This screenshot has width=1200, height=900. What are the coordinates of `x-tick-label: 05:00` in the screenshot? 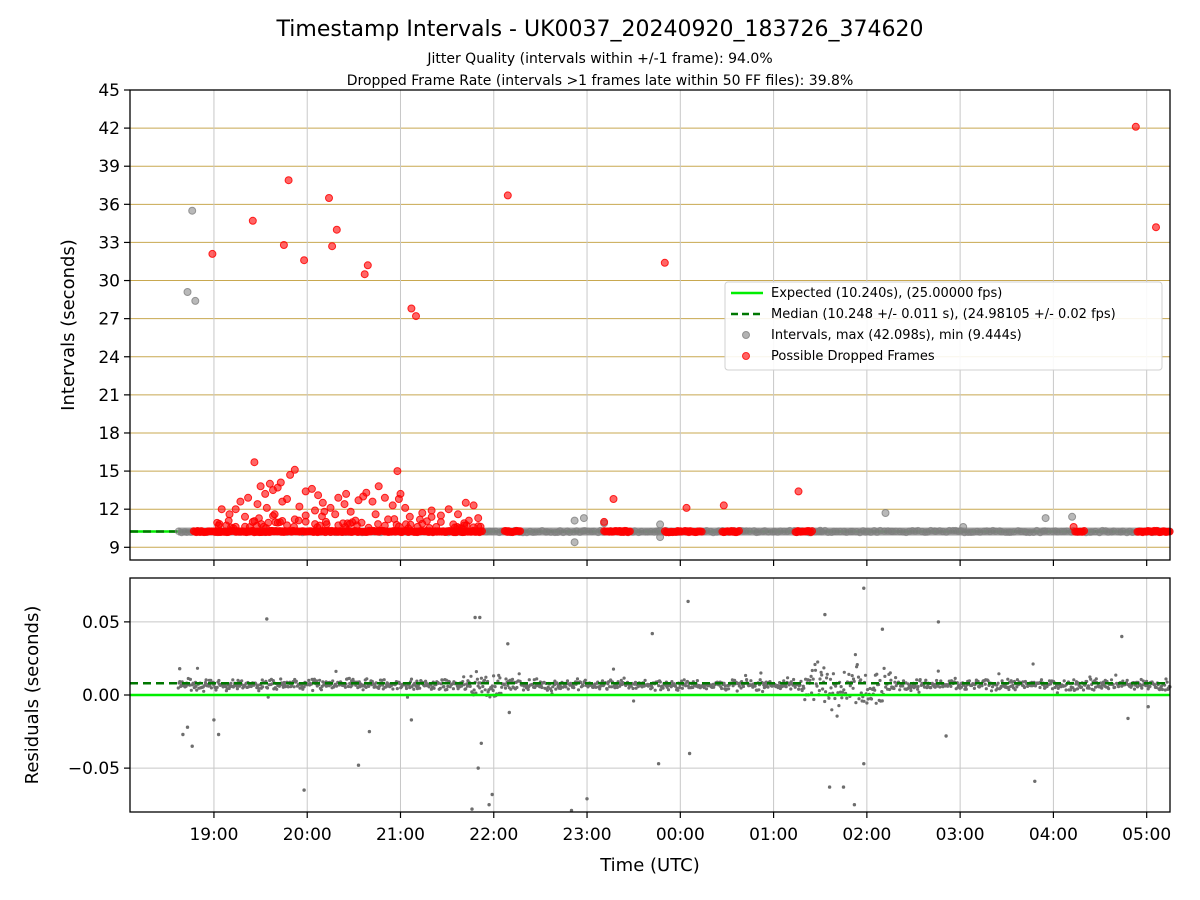 It's located at (1146, 835).